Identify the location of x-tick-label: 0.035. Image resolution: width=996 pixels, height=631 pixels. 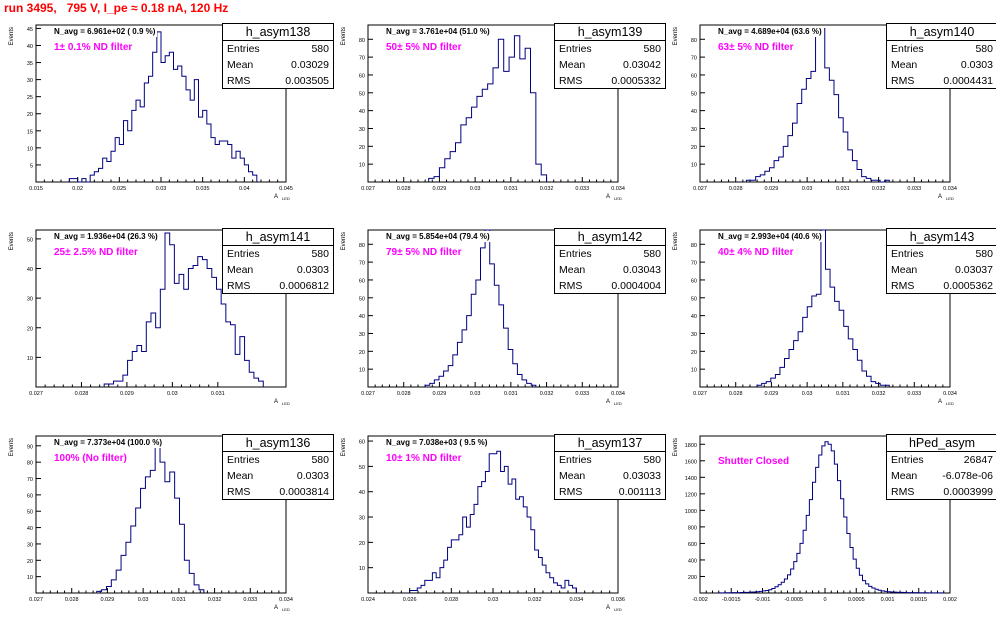
(203, 189).